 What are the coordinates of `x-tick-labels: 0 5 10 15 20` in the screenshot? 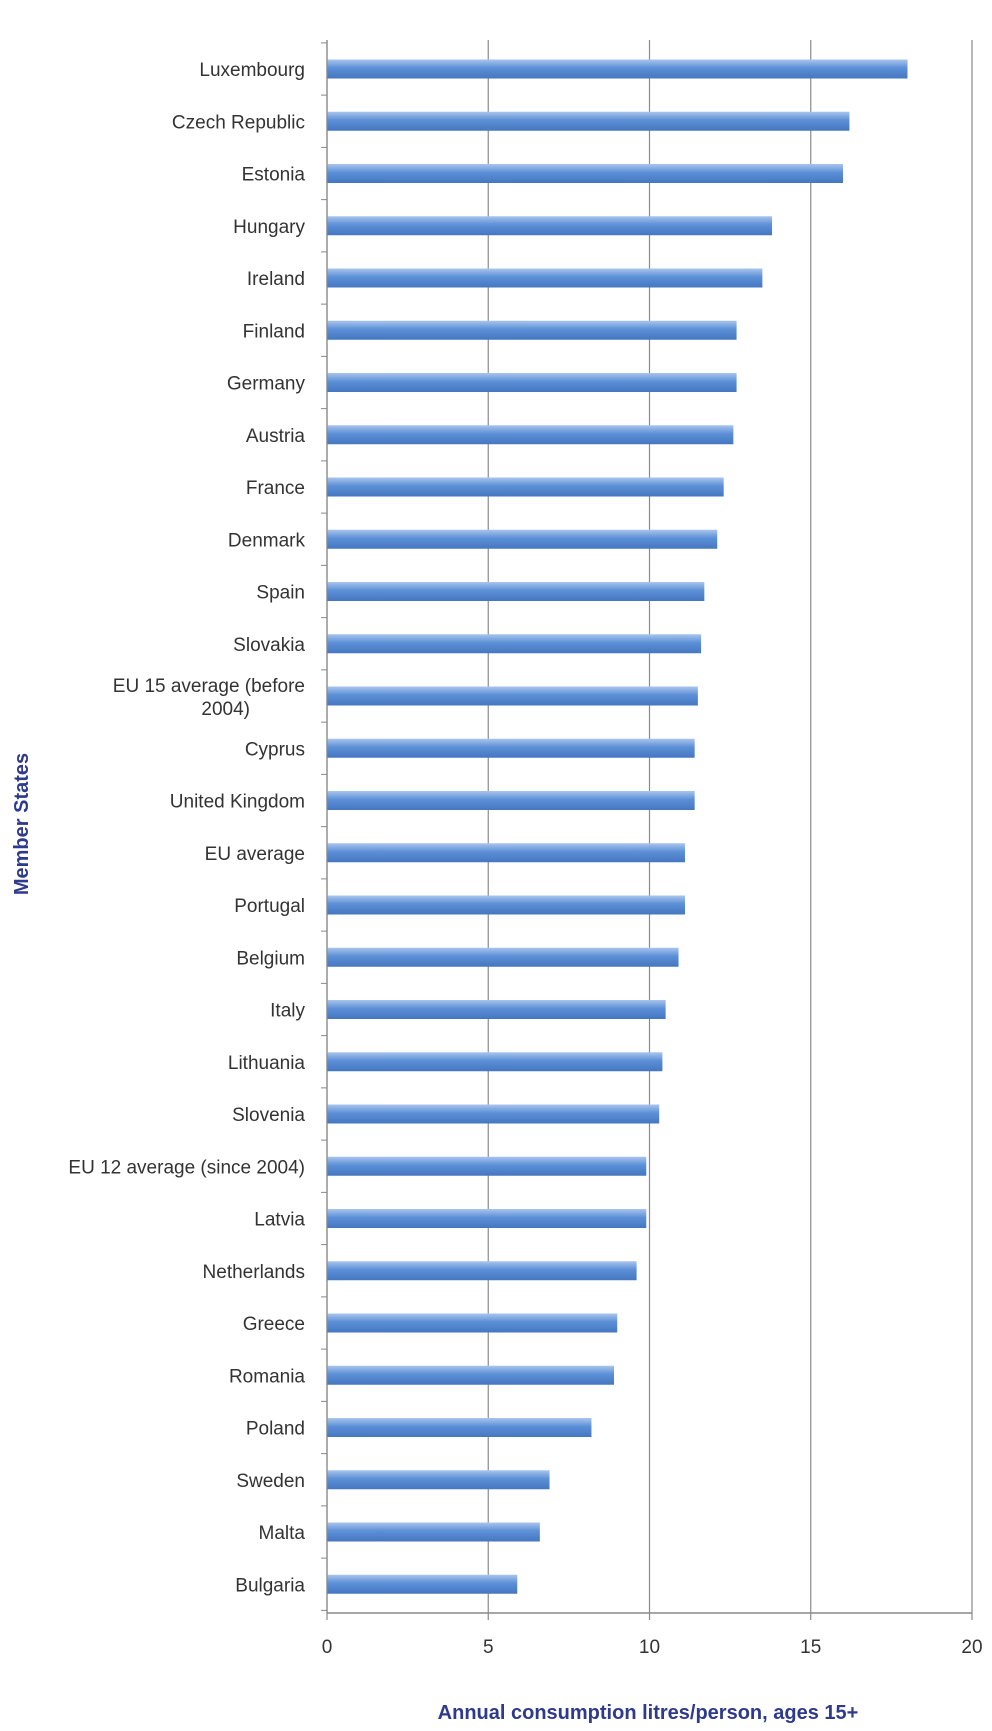 It's located at (652, 1647).